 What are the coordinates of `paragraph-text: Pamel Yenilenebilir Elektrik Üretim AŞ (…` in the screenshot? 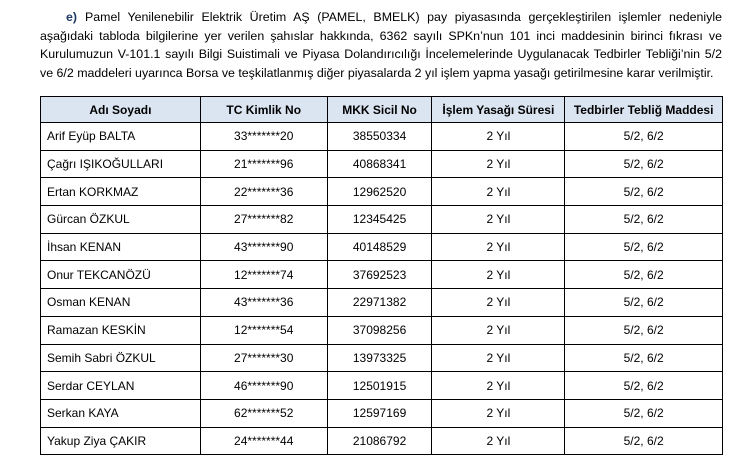 It's located at (381, 45).